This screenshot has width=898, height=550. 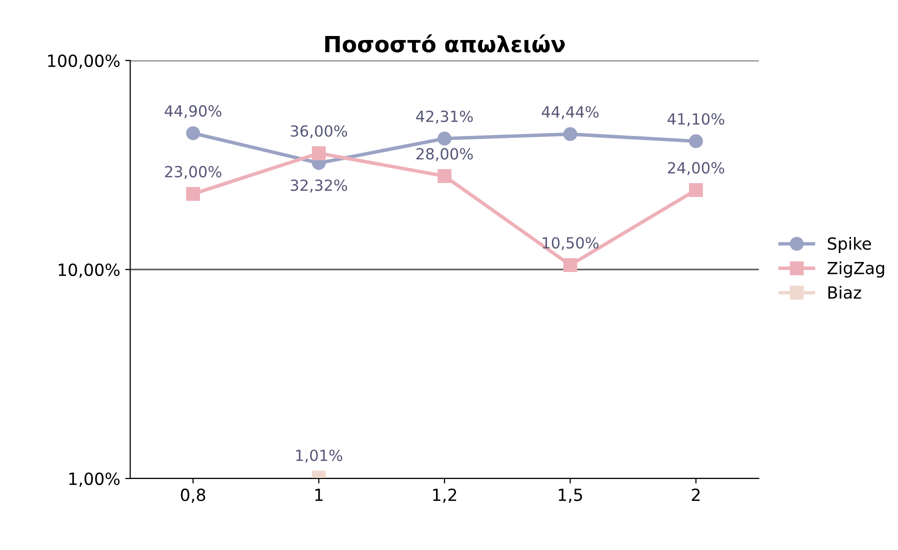 What do you see at coordinates (696, 119) in the screenshot?
I see `data-label: 41,10%` at bounding box center [696, 119].